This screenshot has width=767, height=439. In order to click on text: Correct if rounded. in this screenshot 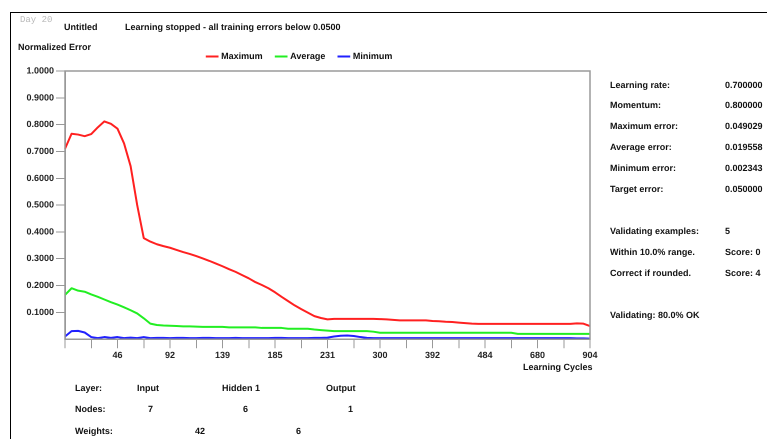, I will do `click(651, 273)`.